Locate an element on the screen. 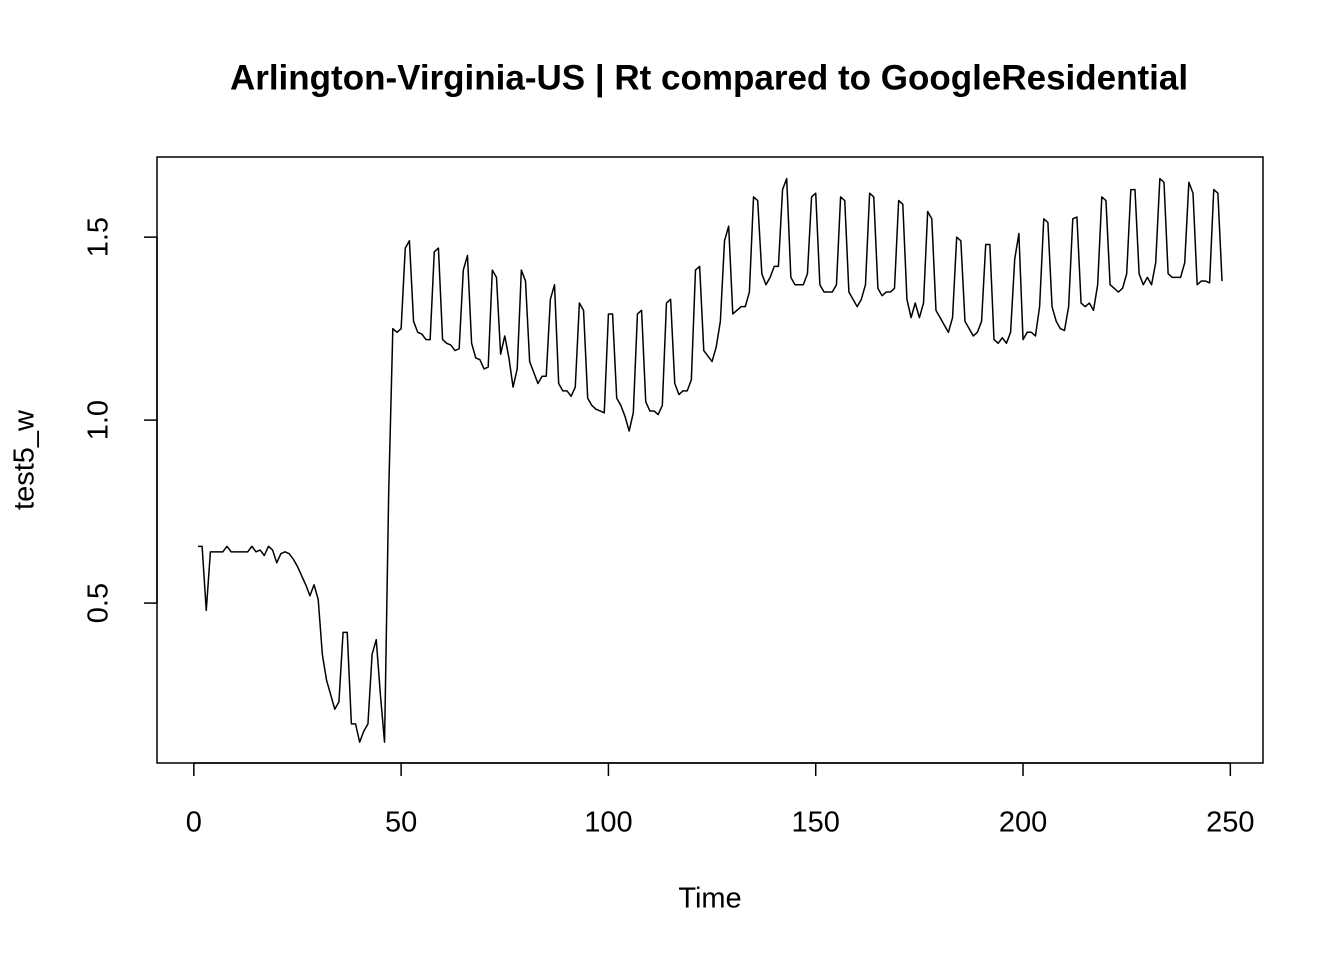  x-tick-label: 150 is located at coordinates (816, 823).